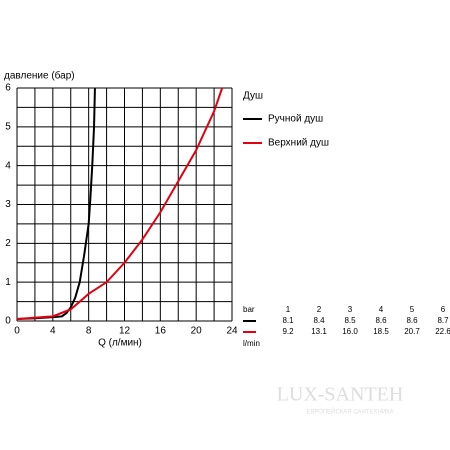 Image resolution: width=450 pixels, height=450 pixels. Describe the element at coordinates (381, 331) in the screenshot. I see `table-value: 18.5` at that location.